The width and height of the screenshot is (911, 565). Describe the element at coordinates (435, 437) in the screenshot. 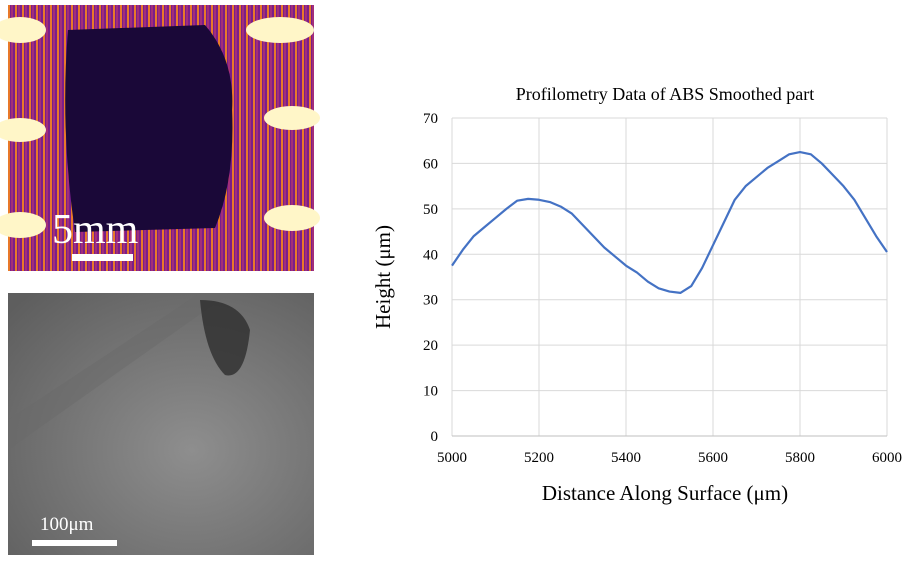

I see `y-tick-label: 0` at that location.